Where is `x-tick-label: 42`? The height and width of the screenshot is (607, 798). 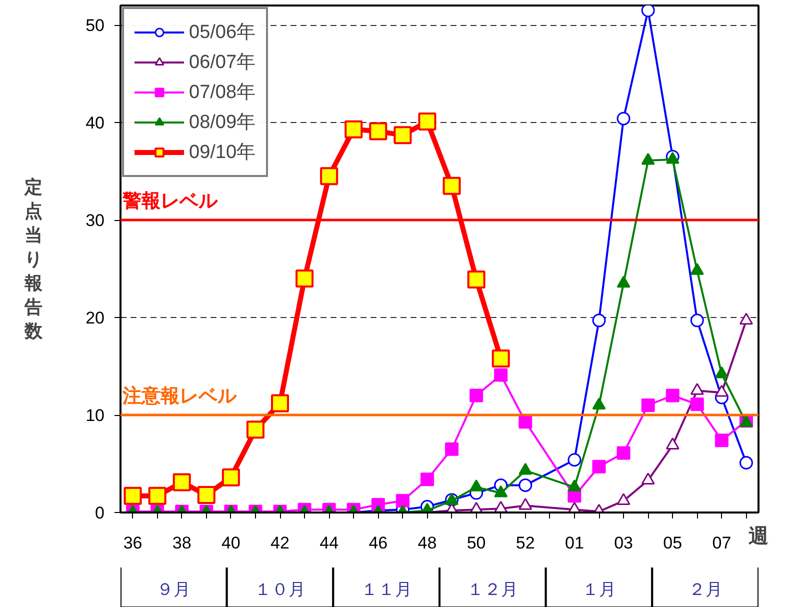
x-tick-label: 42 is located at coordinates (280, 543).